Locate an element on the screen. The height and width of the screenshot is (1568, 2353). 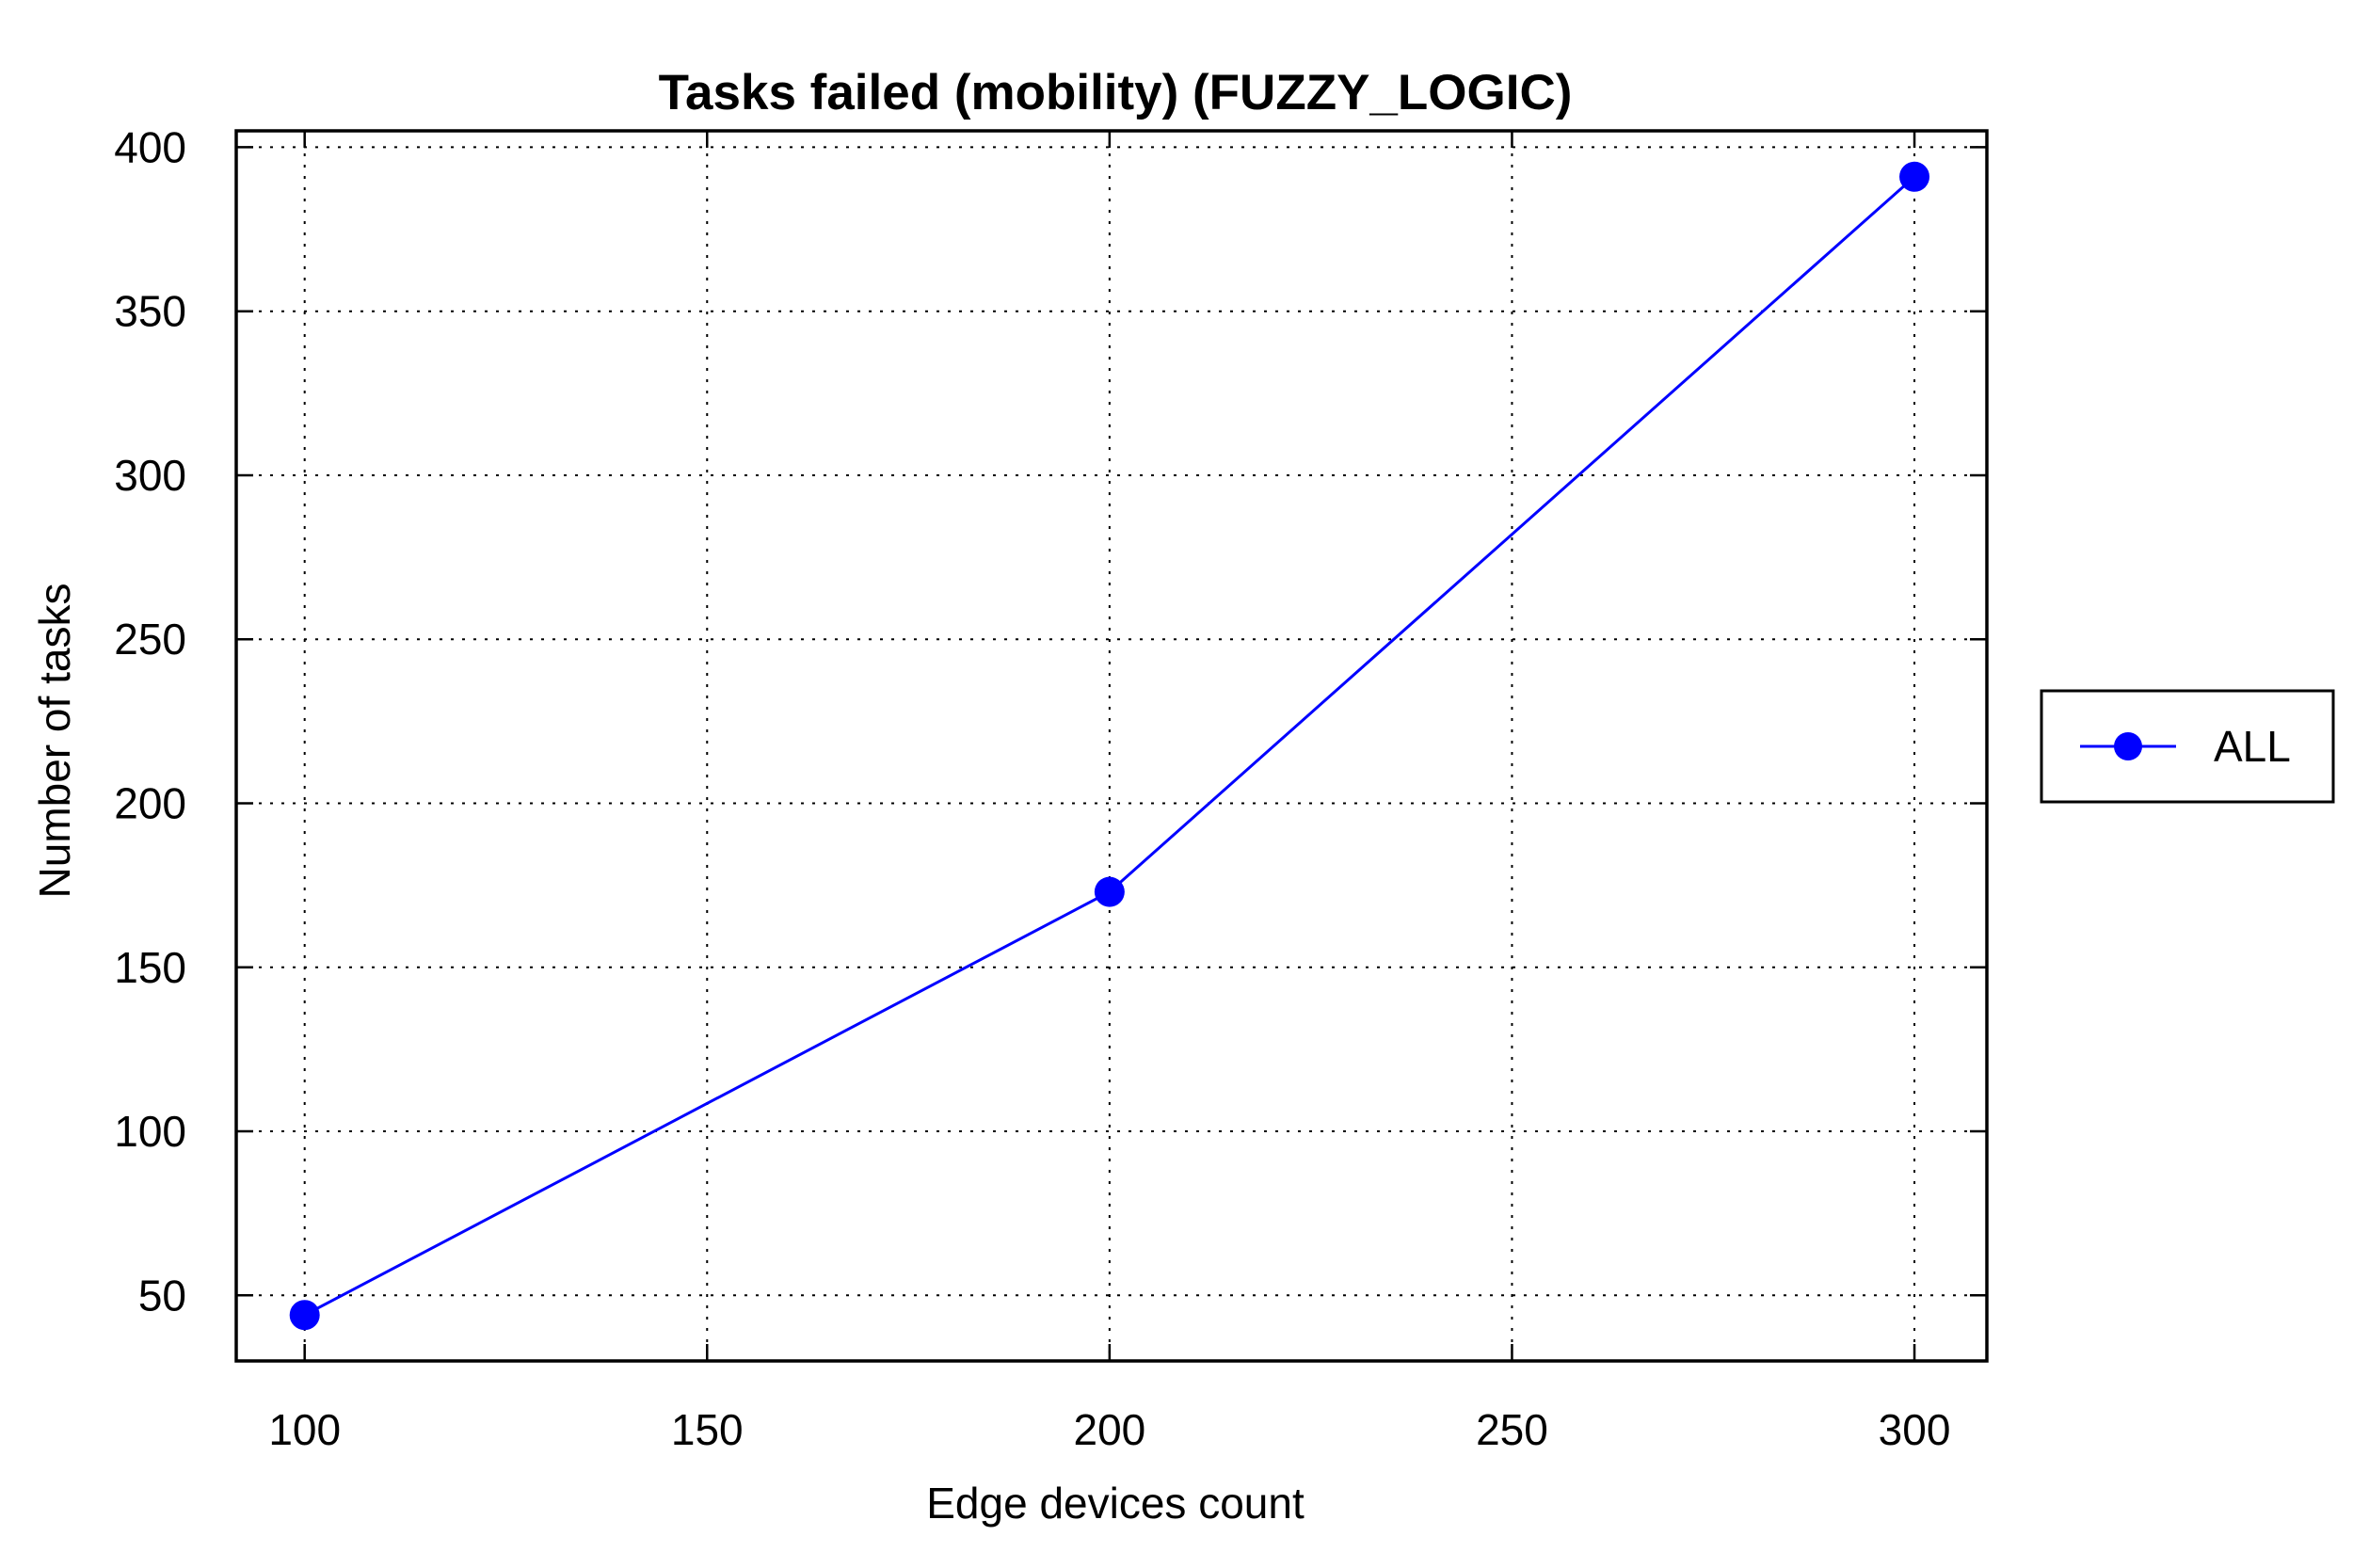
x-tick-label: 250 is located at coordinates (1512, 1429).